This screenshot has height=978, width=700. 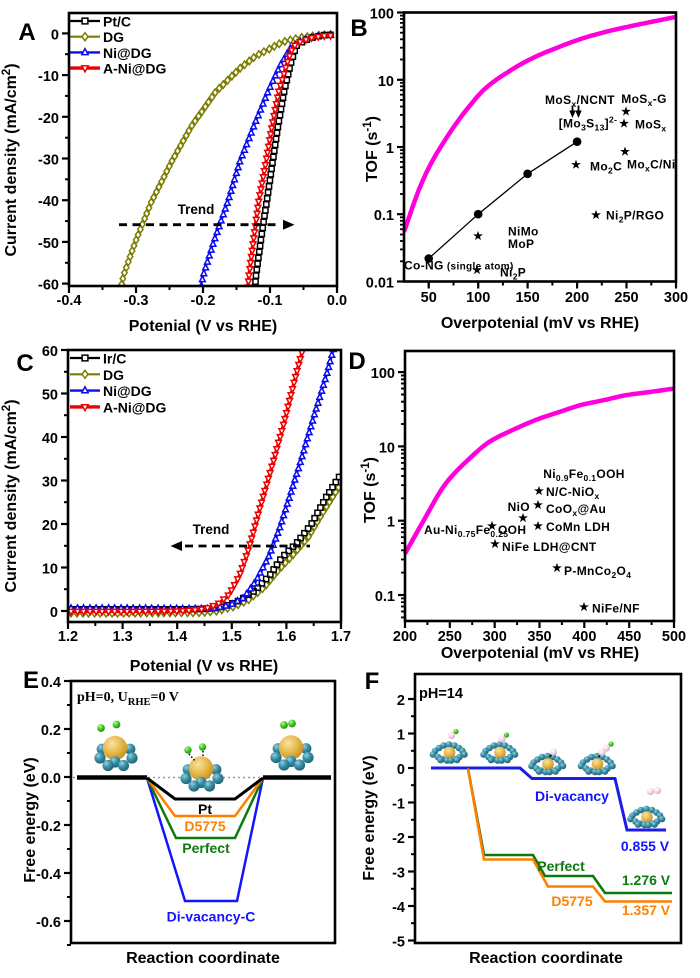 I want to click on svg-text: Ni2P, so click(x=513, y=274).